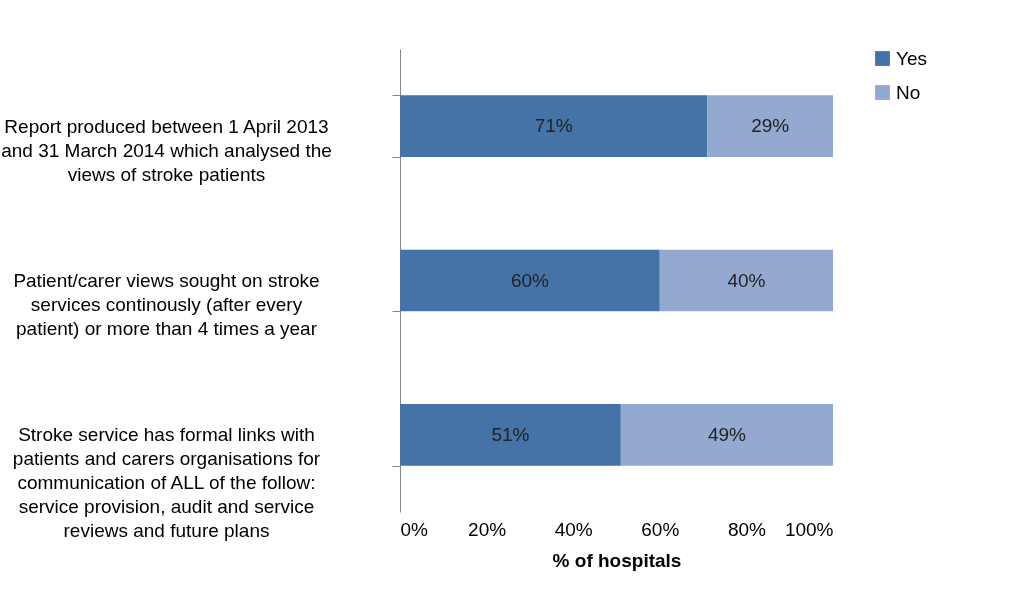  Describe the element at coordinates (166, 304) in the screenshot. I see `y-tick-label: Patient/carer views sought on stroke services continously (after every patient) or more than 4 times a year` at that location.